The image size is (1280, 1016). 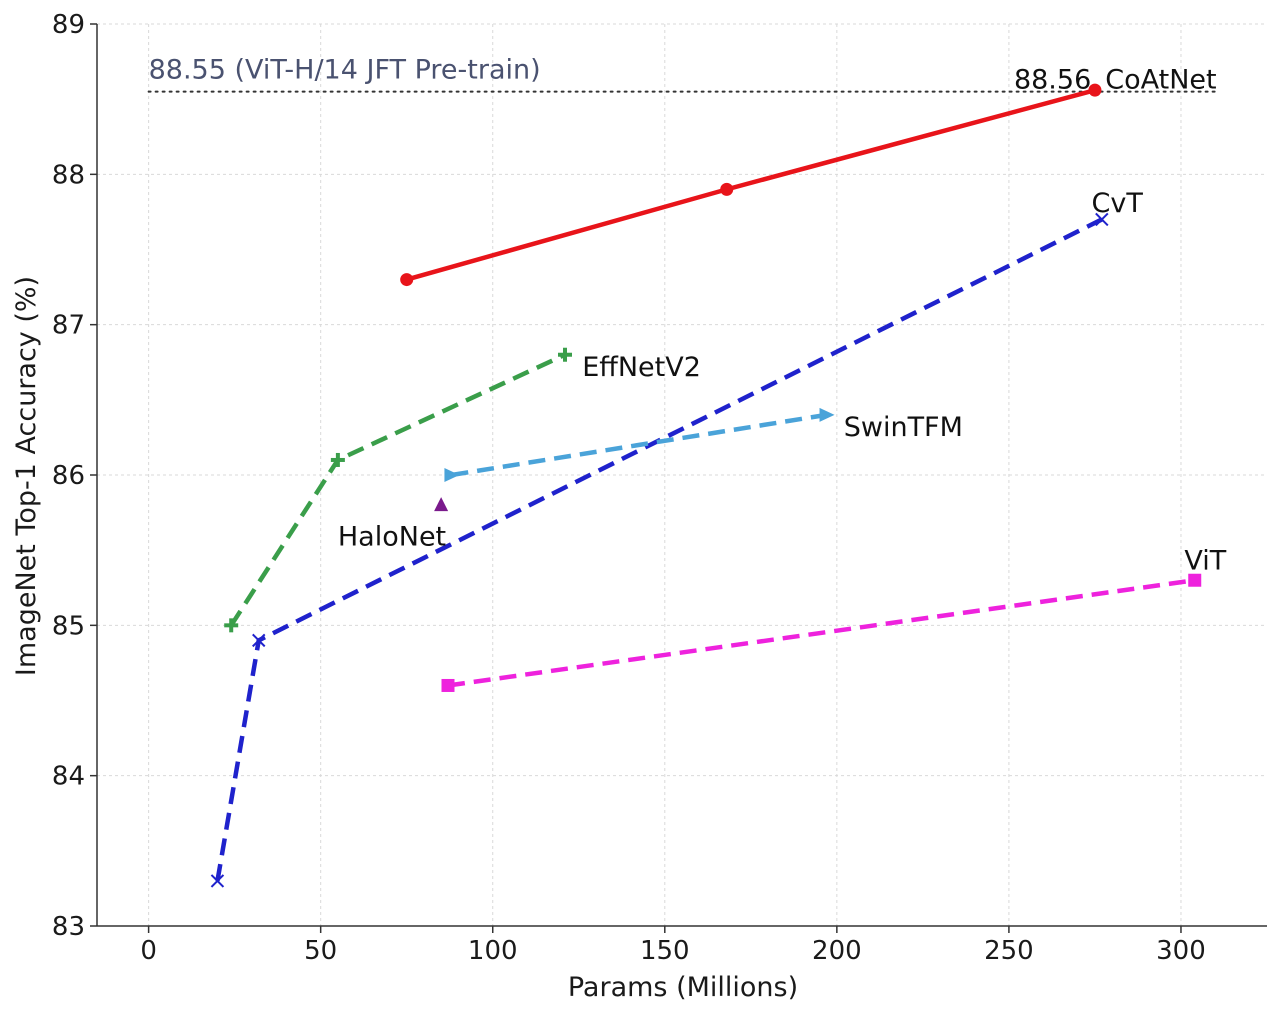 What do you see at coordinates (68, 326) in the screenshot?
I see `y-tick-label-87: 87` at bounding box center [68, 326].